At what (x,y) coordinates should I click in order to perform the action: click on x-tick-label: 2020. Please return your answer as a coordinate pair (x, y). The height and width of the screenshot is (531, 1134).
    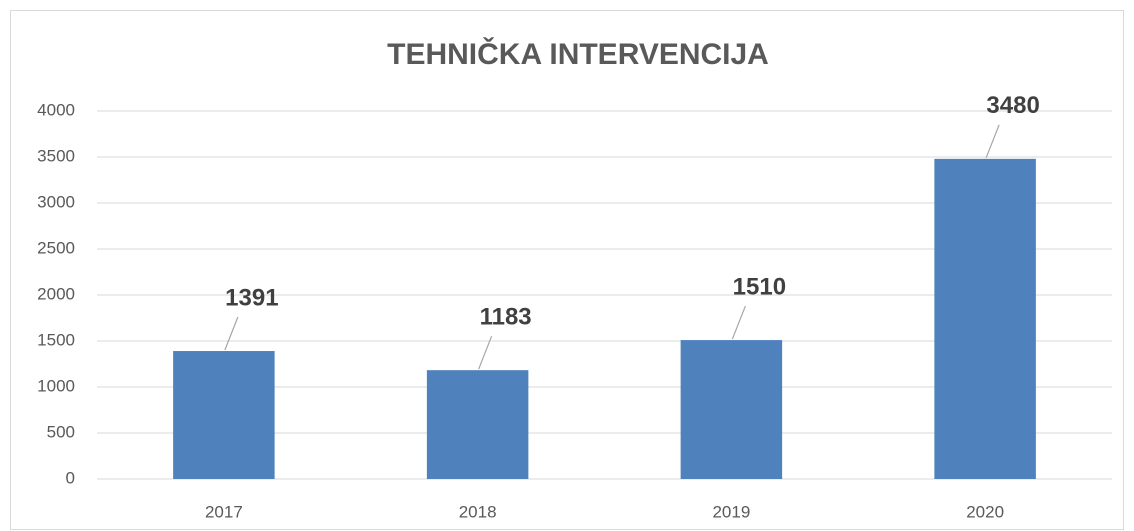
    Looking at the image, I should click on (985, 511).